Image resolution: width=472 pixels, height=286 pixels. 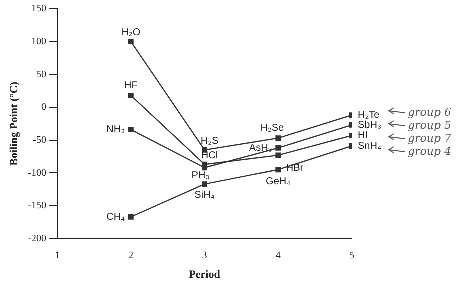 I want to click on annotation: H₂S, so click(x=209, y=141).